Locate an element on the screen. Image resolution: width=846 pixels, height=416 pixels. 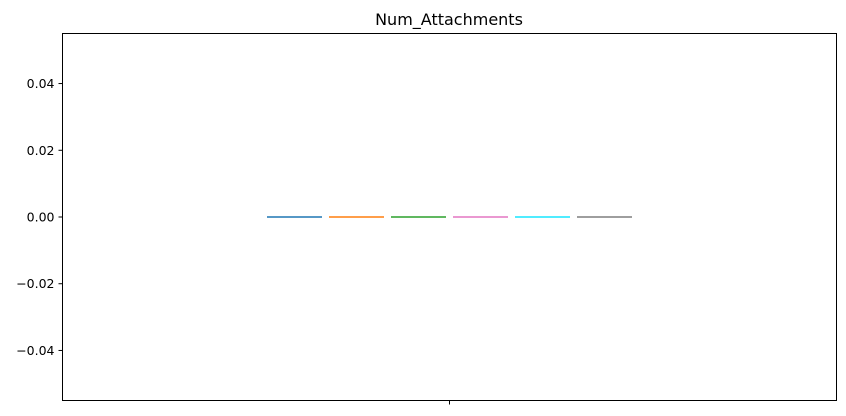
y-tick-label: −0.02 is located at coordinates (35, 283).